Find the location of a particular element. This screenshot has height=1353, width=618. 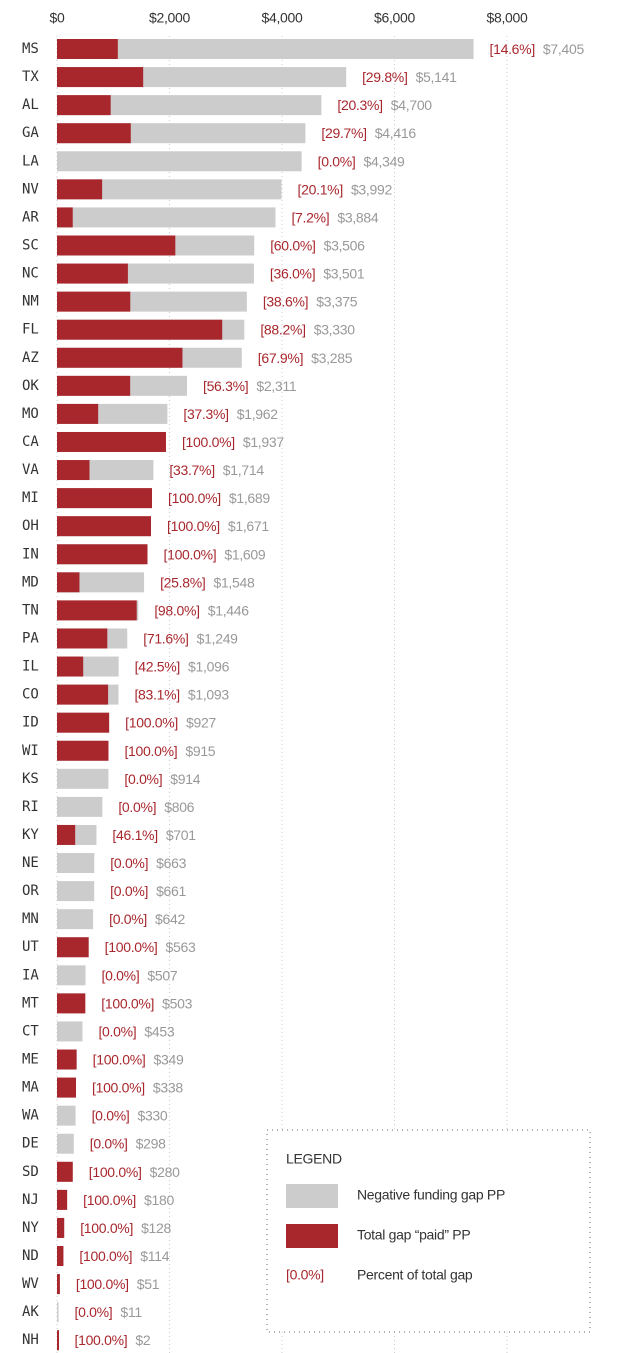

bar-labels: [0.0%] $914 is located at coordinates (162, 779).